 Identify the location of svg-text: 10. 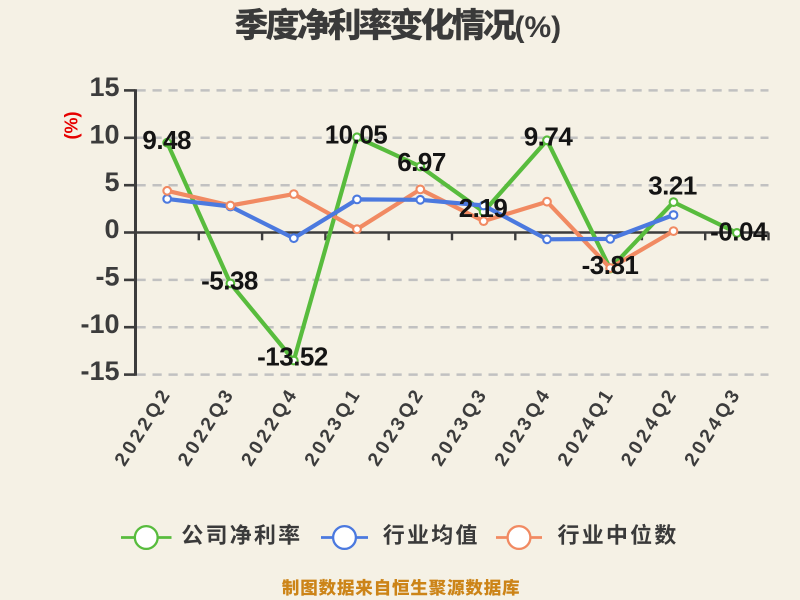
(104, 134).